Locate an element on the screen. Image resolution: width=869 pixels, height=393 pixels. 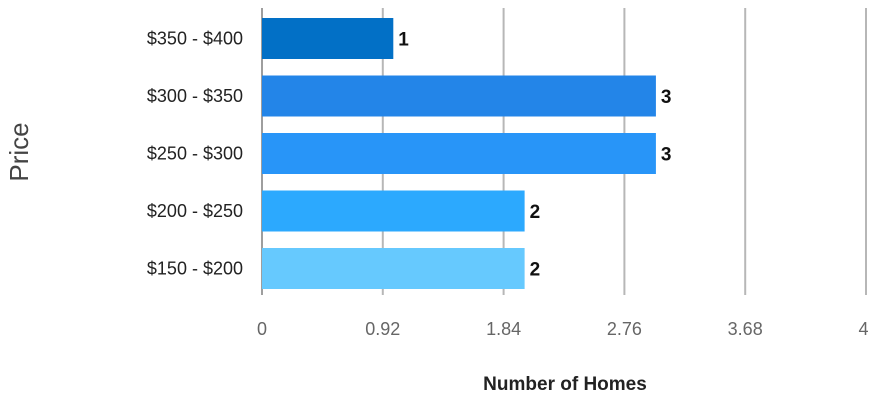
category-label: $350 - $400 is located at coordinates (195, 39).